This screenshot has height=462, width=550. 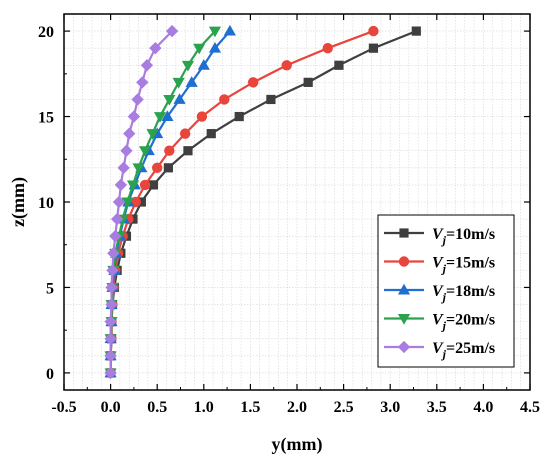 I want to click on x-tick-label: 1.0, so click(x=204, y=407).